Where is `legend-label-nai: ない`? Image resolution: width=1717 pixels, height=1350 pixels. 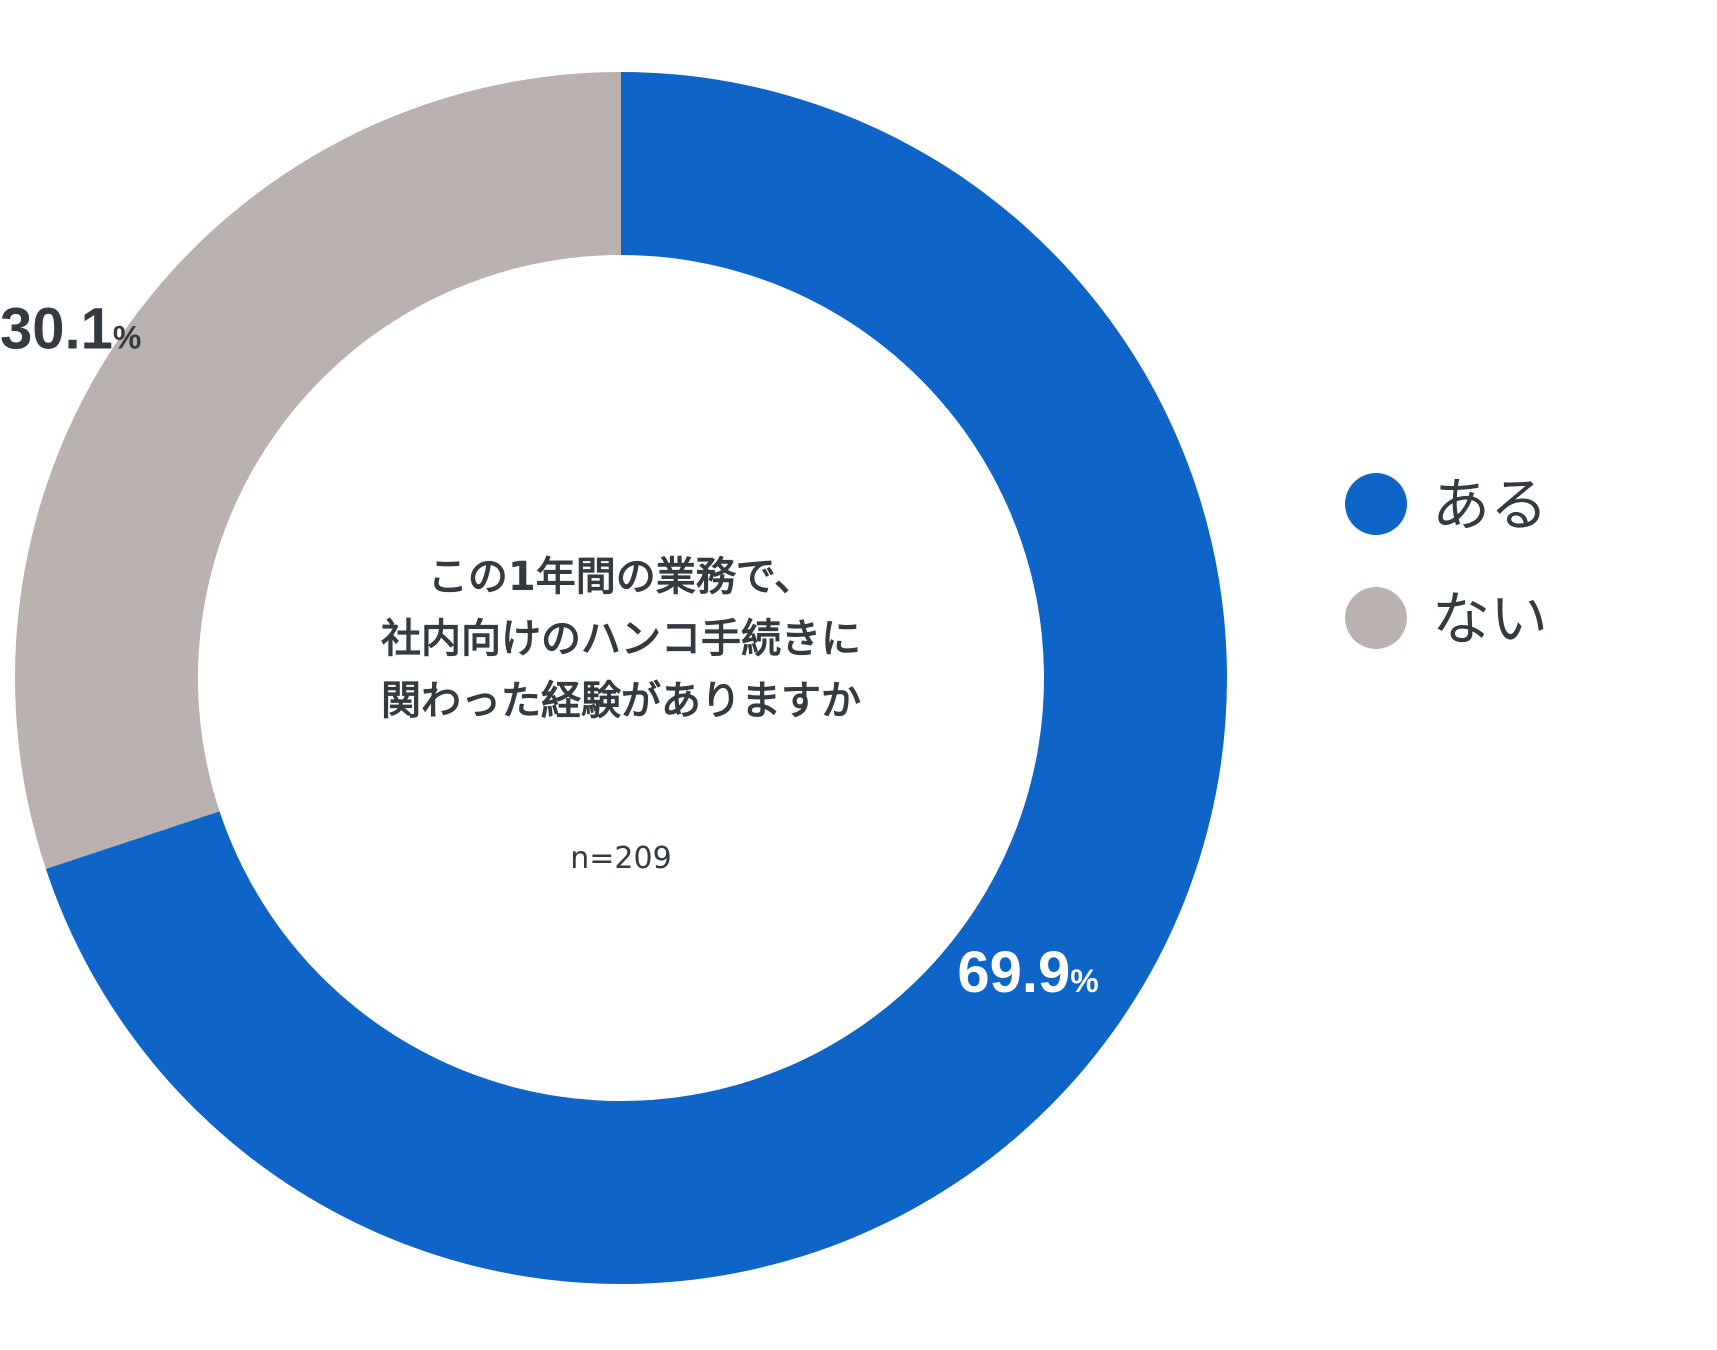 legend-label-nai: ない is located at coordinates (1490, 619).